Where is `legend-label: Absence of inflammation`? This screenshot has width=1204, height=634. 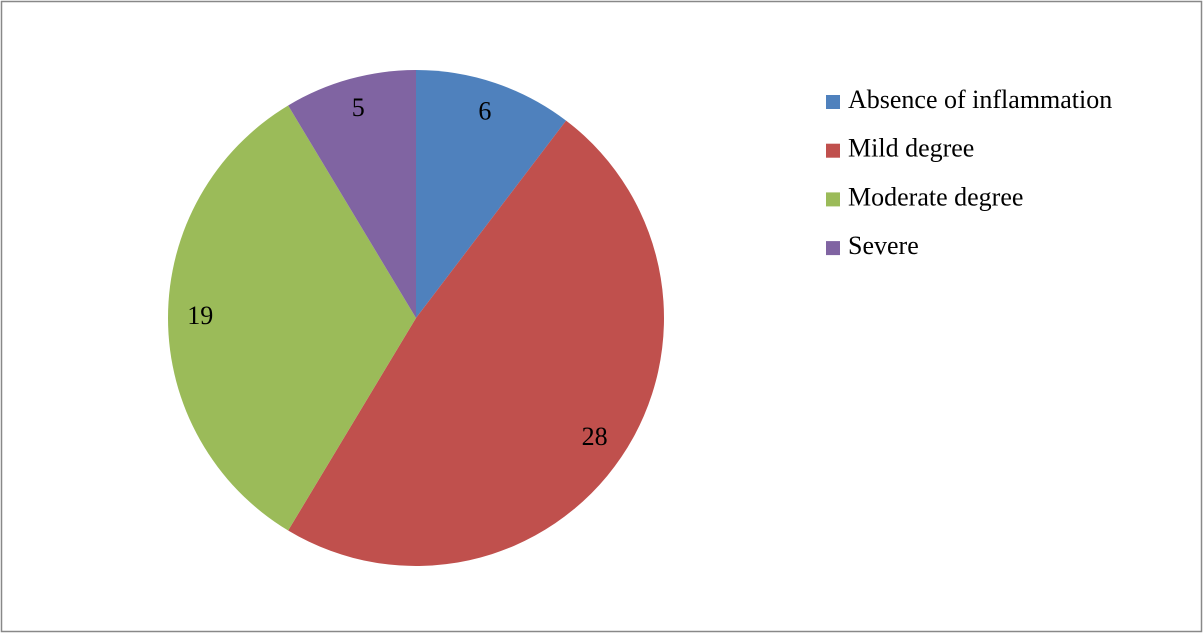
legend-label: Absence of inflammation is located at coordinates (980, 99).